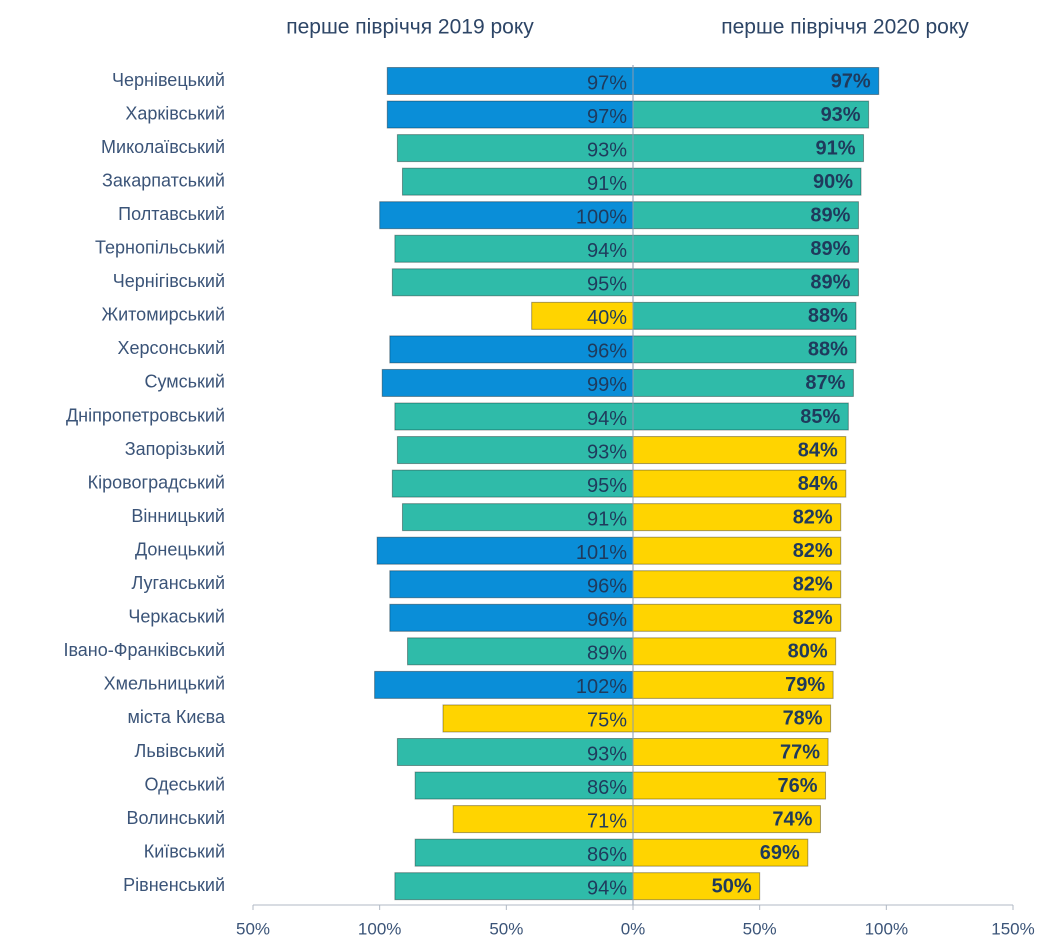 The width and height of the screenshot is (1045, 942). I want to click on category-label: Волинський, so click(176, 818).